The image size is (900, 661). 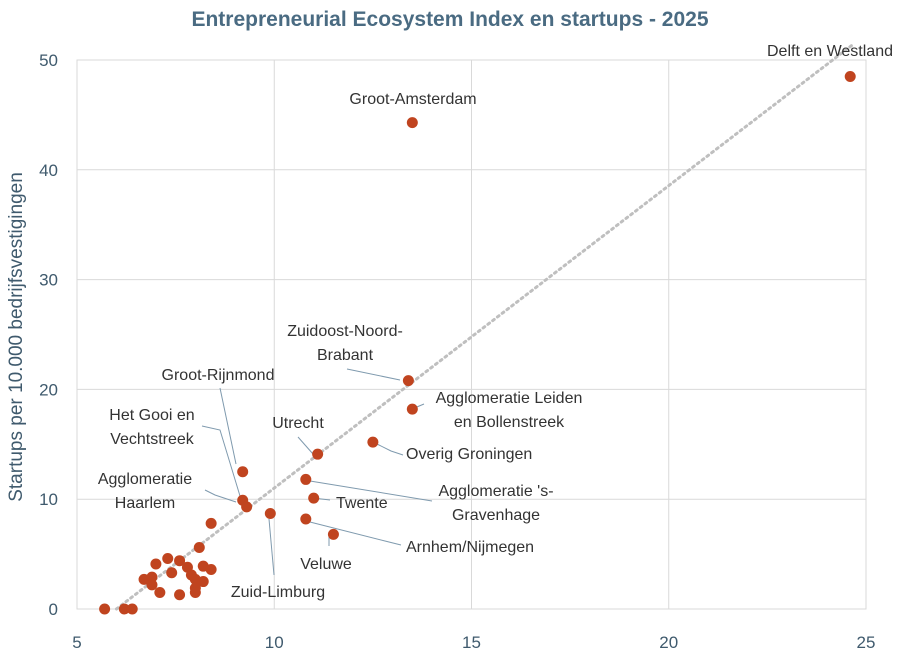 What do you see at coordinates (145, 479) in the screenshot?
I see `annotation-line: Agglomeratie` at bounding box center [145, 479].